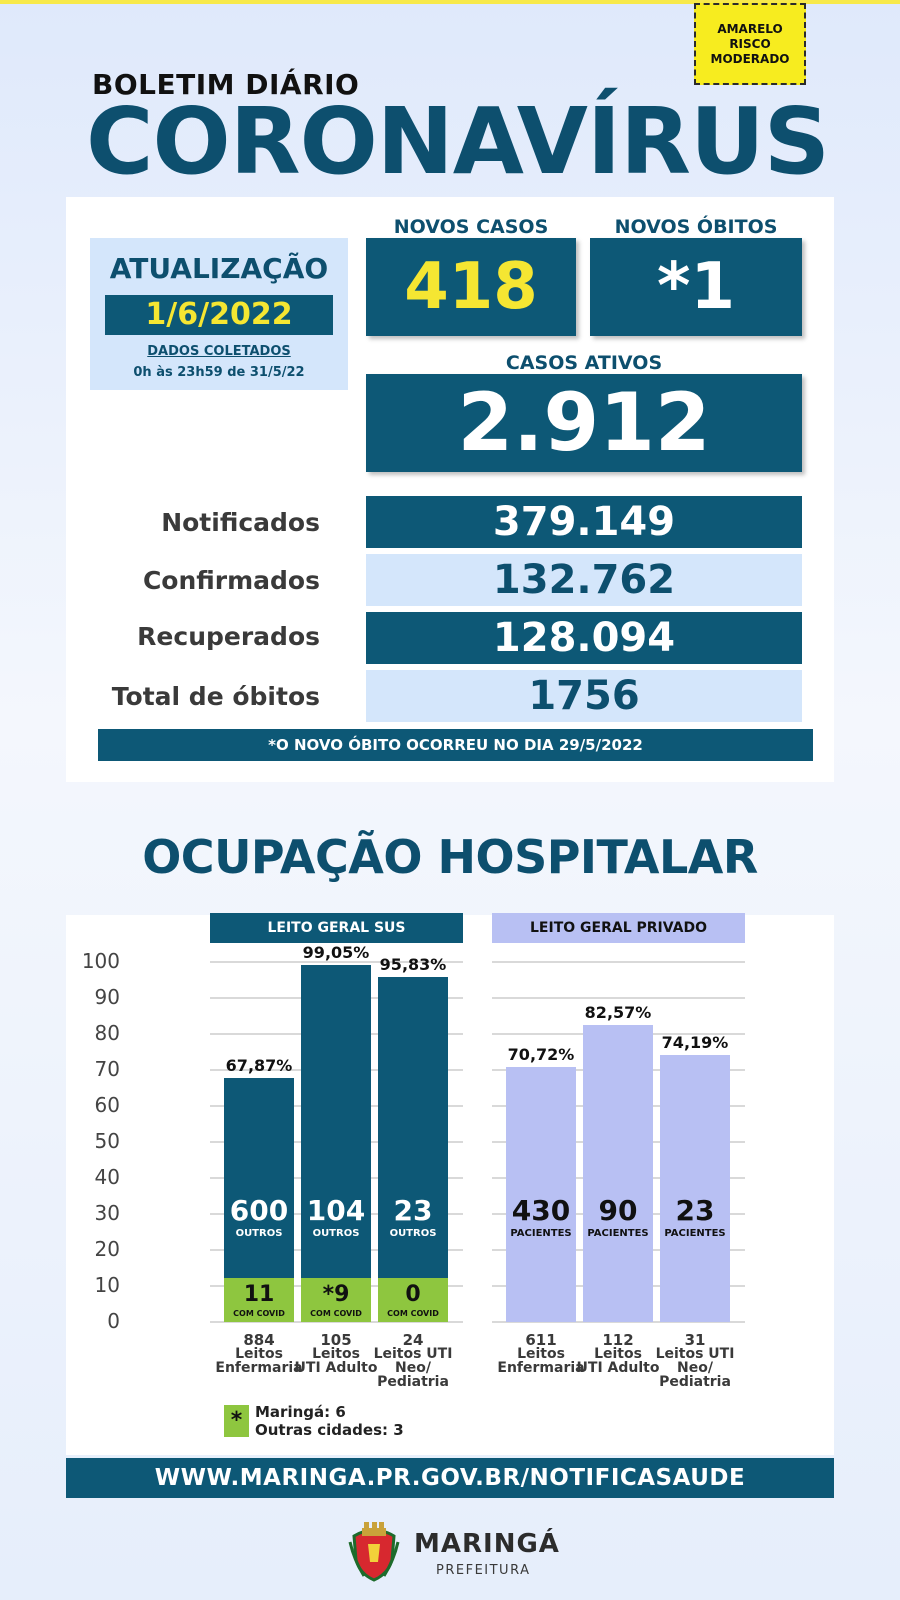 Image resolution: width=900 pixels, height=1600 pixels. I want to click on x-category-label: 24 Leitos UTI Neo/Pediatria, so click(413, 1360).